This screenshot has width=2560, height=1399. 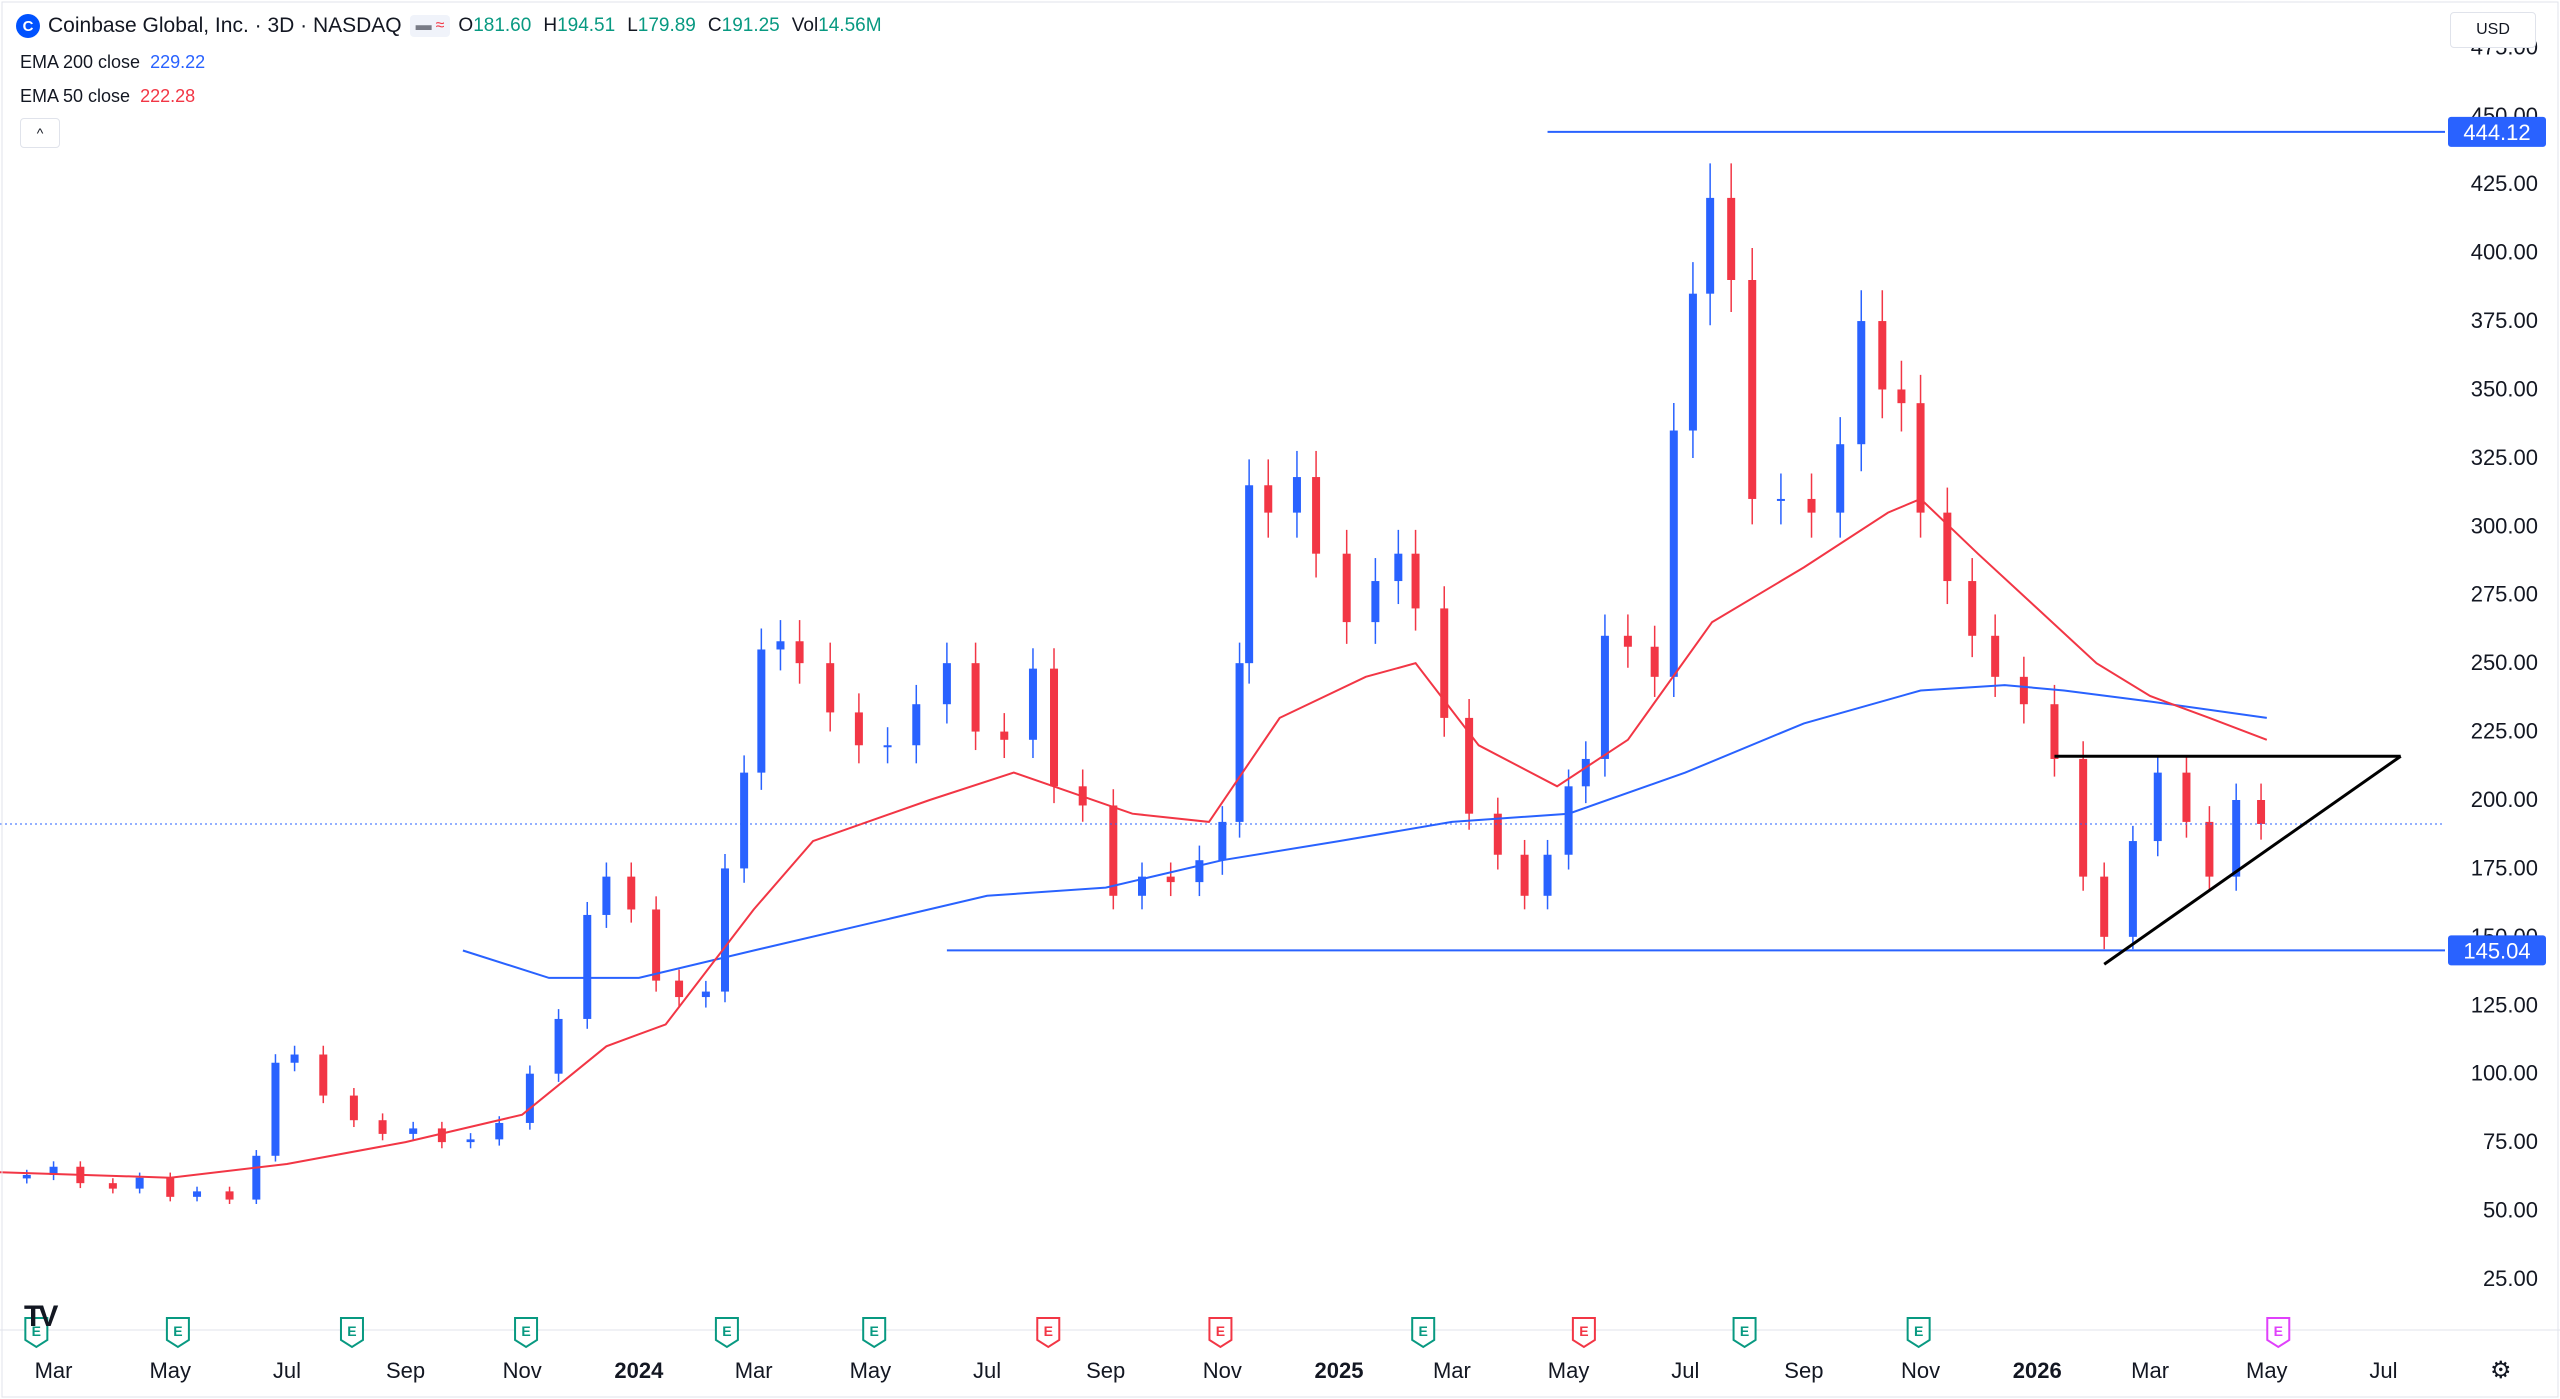 What do you see at coordinates (40, 133) in the screenshot?
I see `collapse-legend-button: ^` at bounding box center [40, 133].